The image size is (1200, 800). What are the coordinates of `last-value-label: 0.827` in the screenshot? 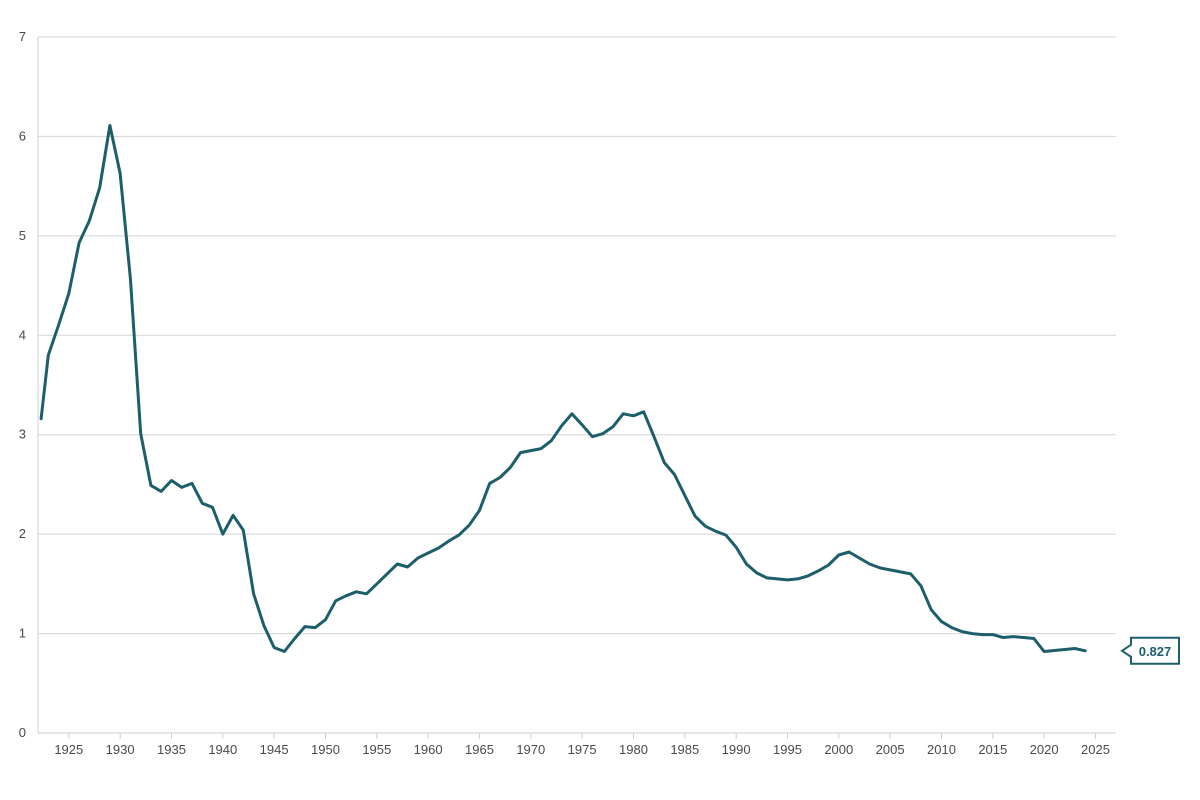 It's located at (1155, 651).